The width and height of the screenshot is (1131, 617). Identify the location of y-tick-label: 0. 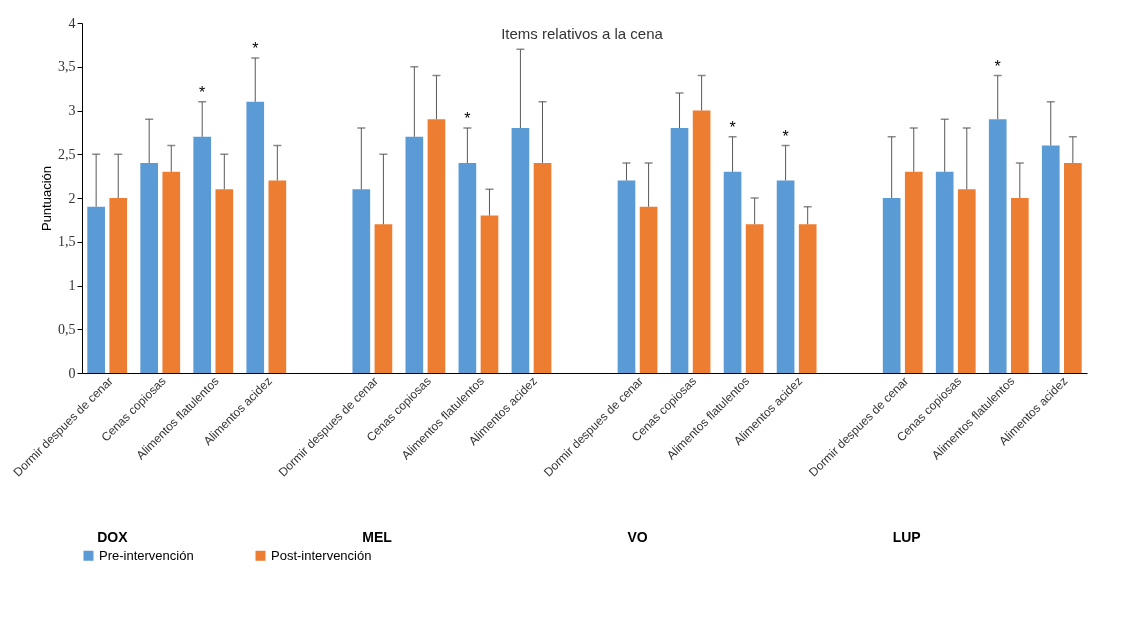
(72, 373).